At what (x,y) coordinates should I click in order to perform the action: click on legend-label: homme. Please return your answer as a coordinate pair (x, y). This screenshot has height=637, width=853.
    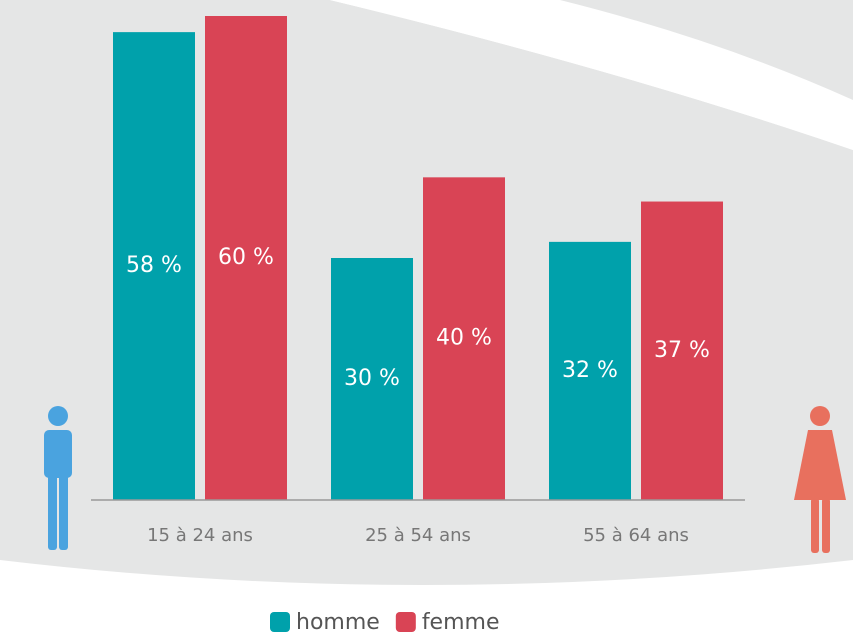
    Looking at the image, I should click on (338, 622).